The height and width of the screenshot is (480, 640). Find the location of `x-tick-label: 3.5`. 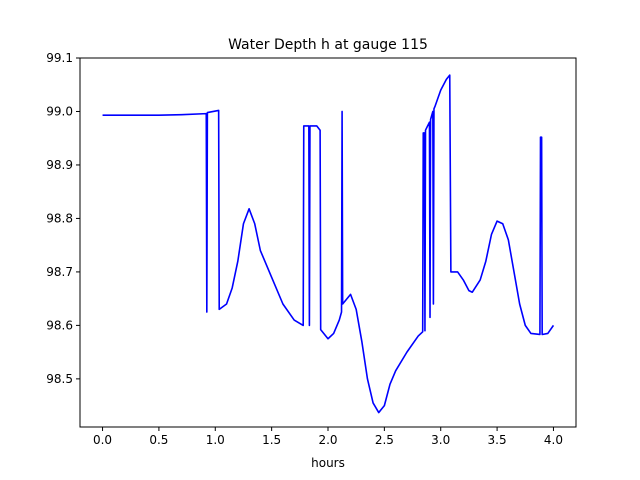

x-tick-label: 3.5 is located at coordinates (497, 440).